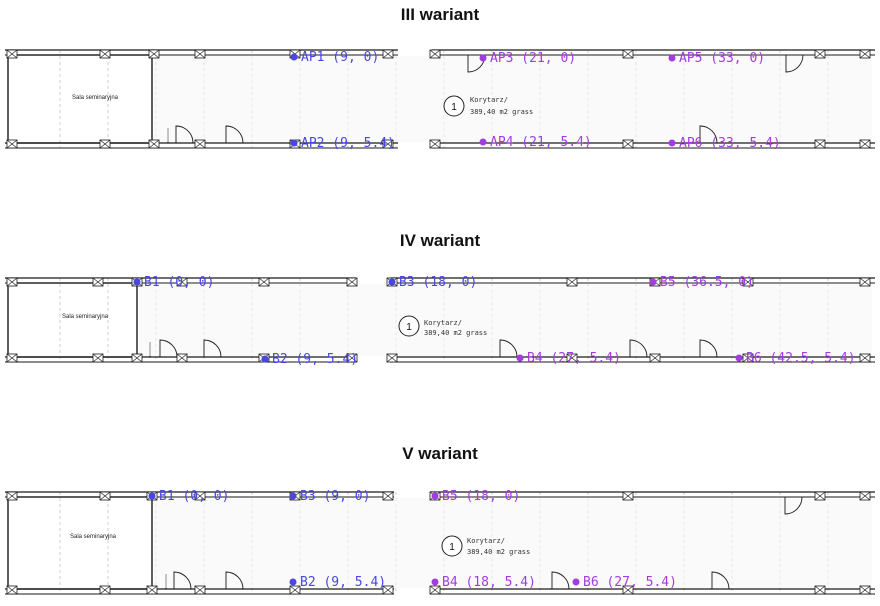  Describe the element at coordinates (801, 358) in the screenshot. I see `access-point-label: B6 (42.5, 5.4)` at that location.